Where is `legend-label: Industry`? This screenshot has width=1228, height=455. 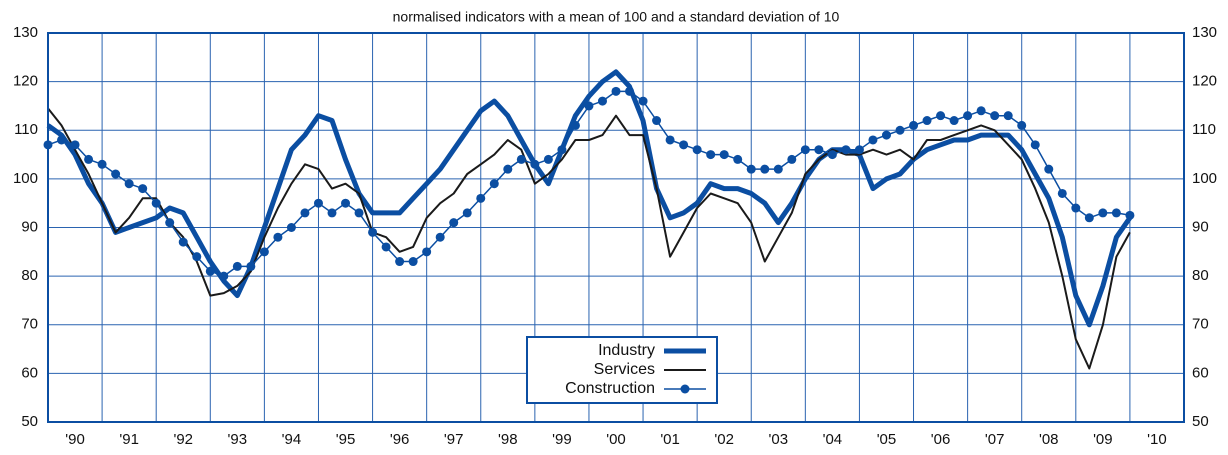
legend-label: Industry is located at coordinates (626, 350).